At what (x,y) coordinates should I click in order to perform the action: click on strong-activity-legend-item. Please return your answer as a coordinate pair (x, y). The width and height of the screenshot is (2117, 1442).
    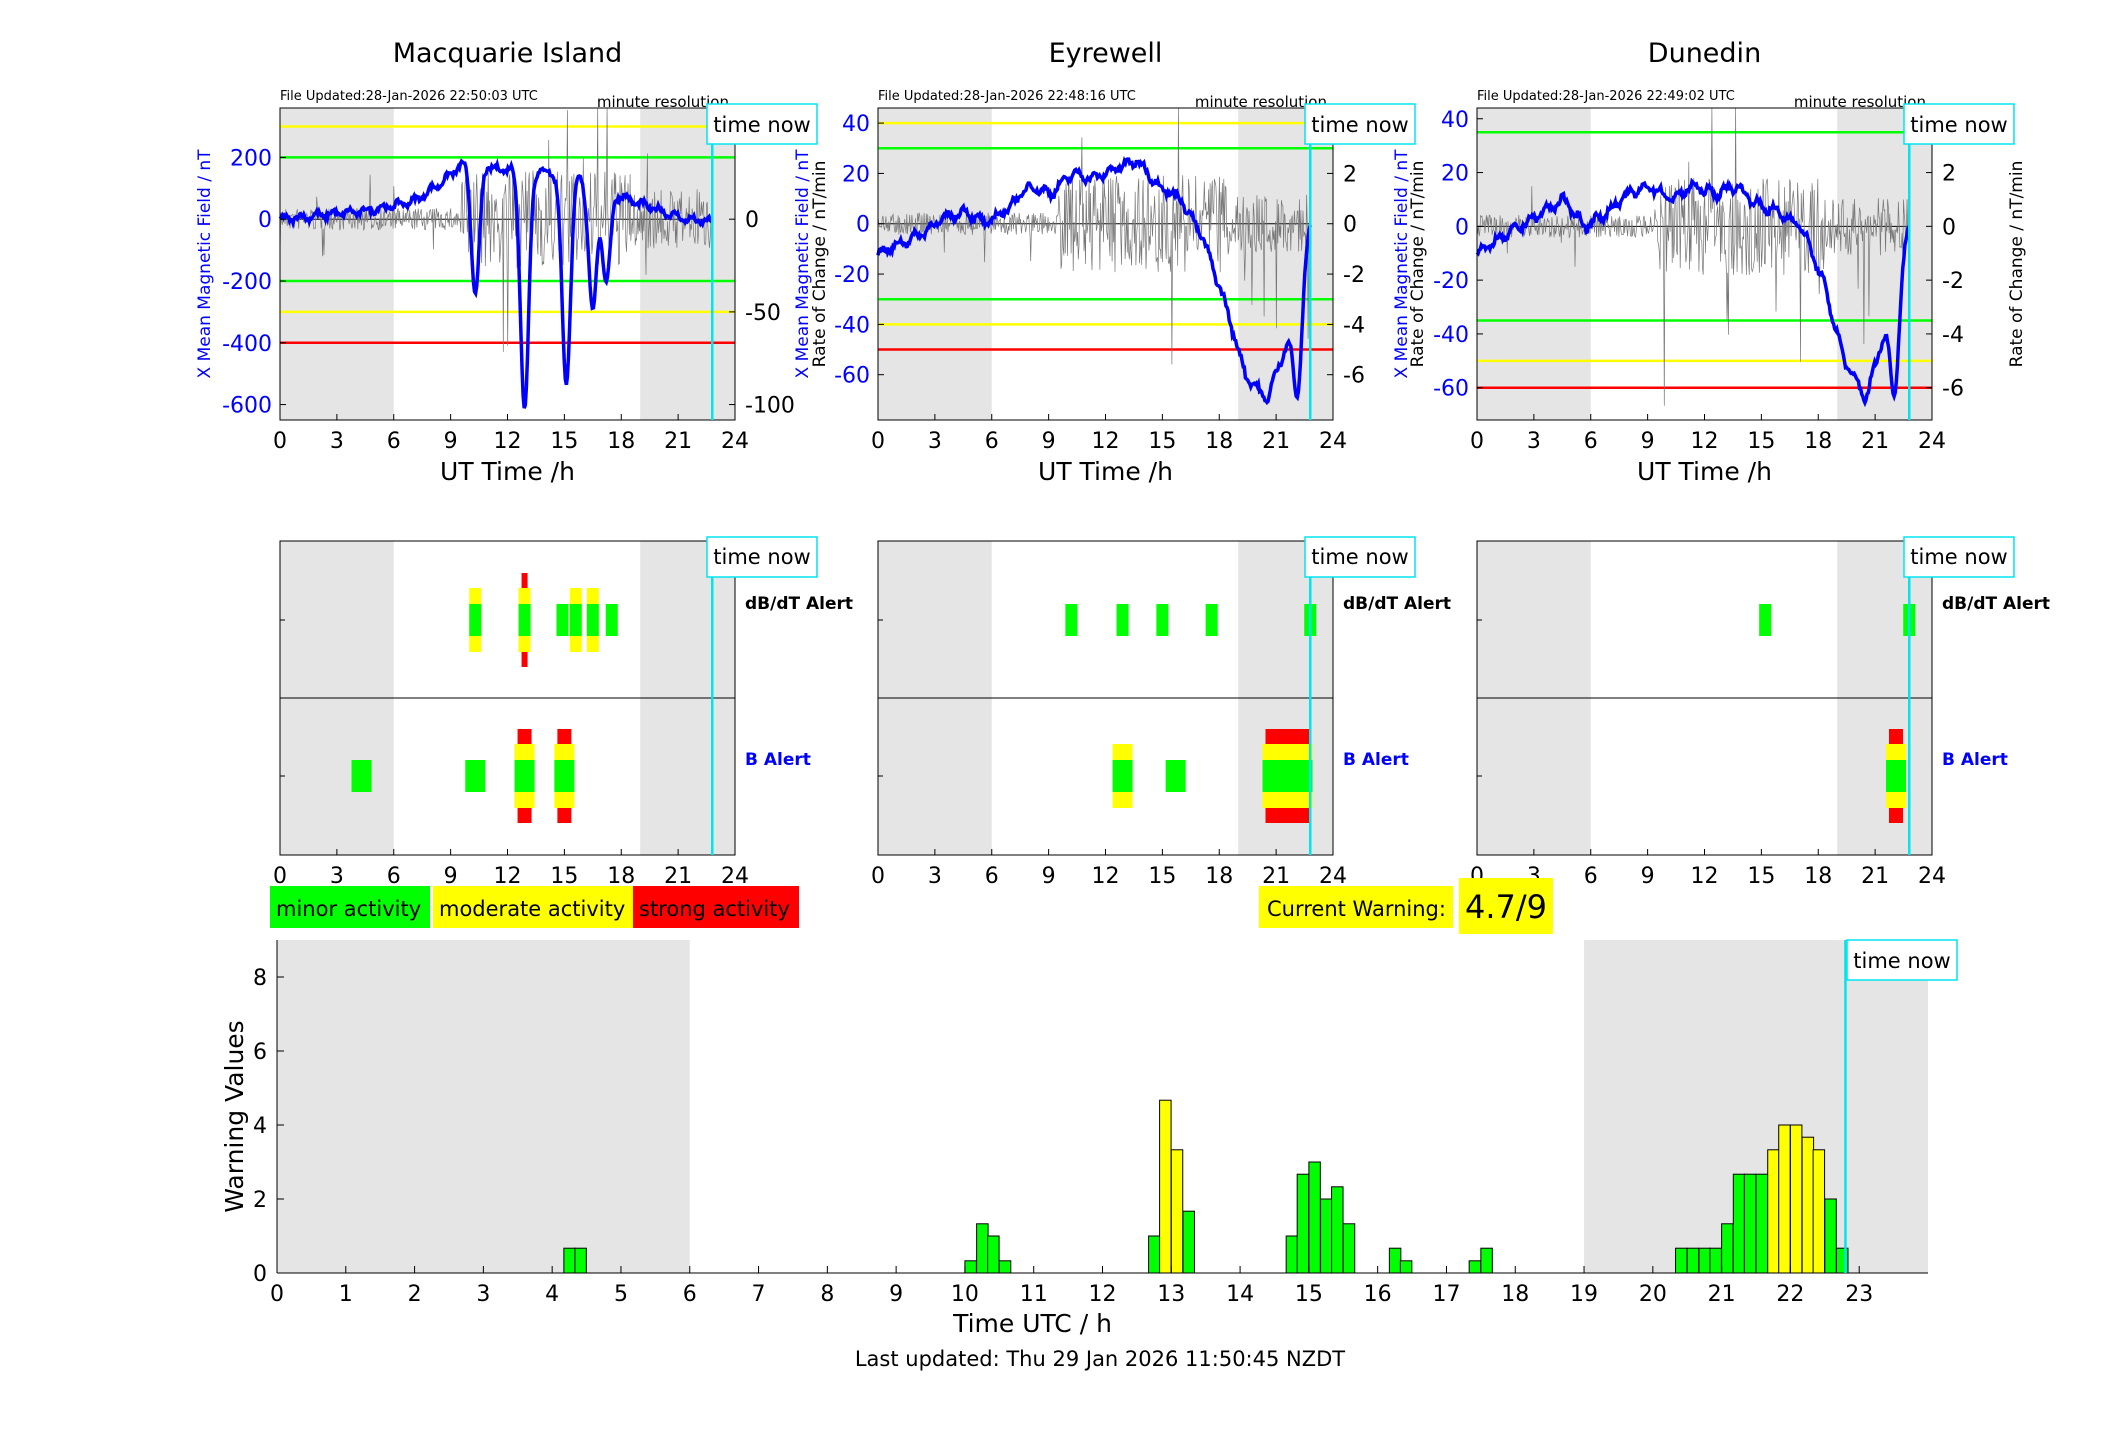
    Looking at the image, I should click on (716, 907).